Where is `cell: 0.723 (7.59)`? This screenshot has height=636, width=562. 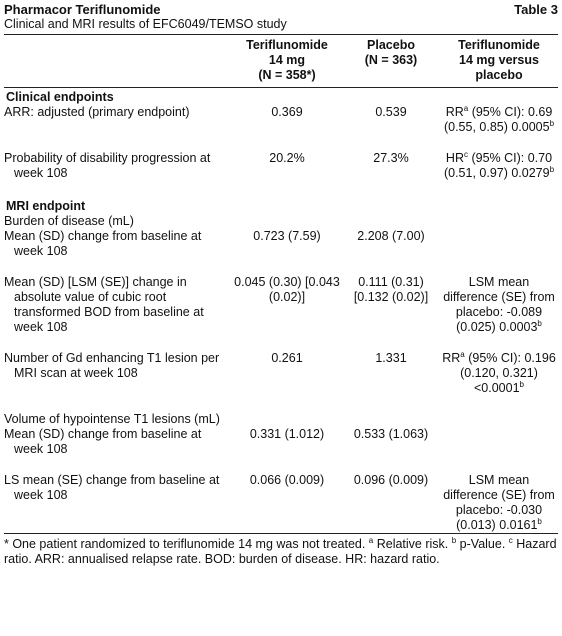
cell: 0.723 (7.59) is located at coordinates (287, 252).